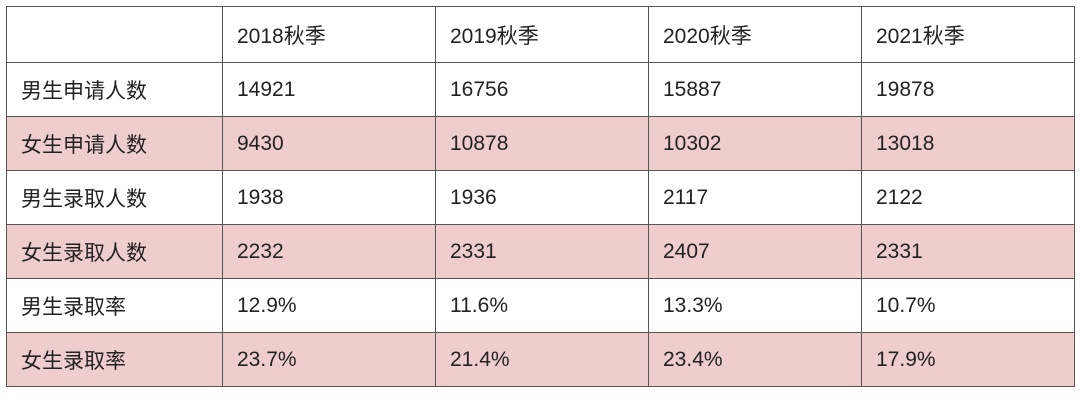 This screenshot has height=400, width=1080. I want to click on data-row: 女生录取人数 2232 2331 2407 2331, so click(540, 251).